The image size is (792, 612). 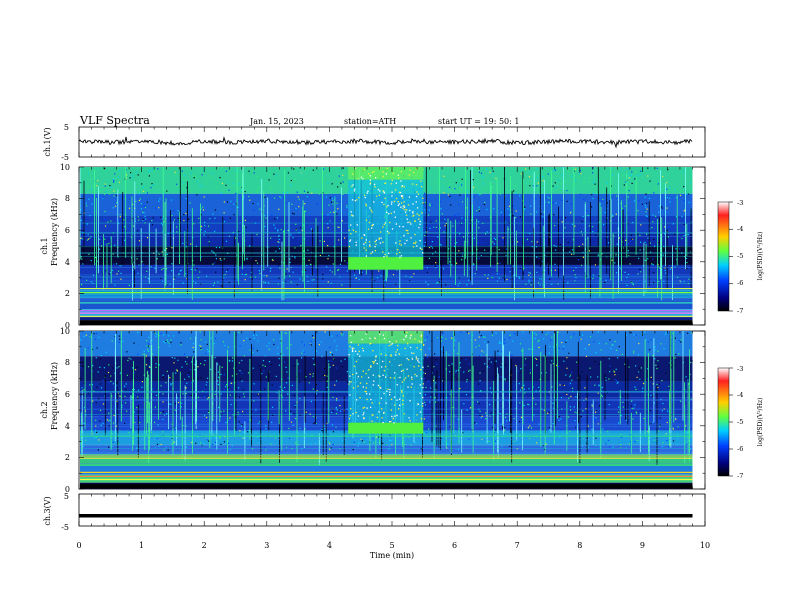 What do you see at coordinates (740, 203) in the screenshot?
I see `cb1-tick-m3: -3` at bounding box center [740, 203].